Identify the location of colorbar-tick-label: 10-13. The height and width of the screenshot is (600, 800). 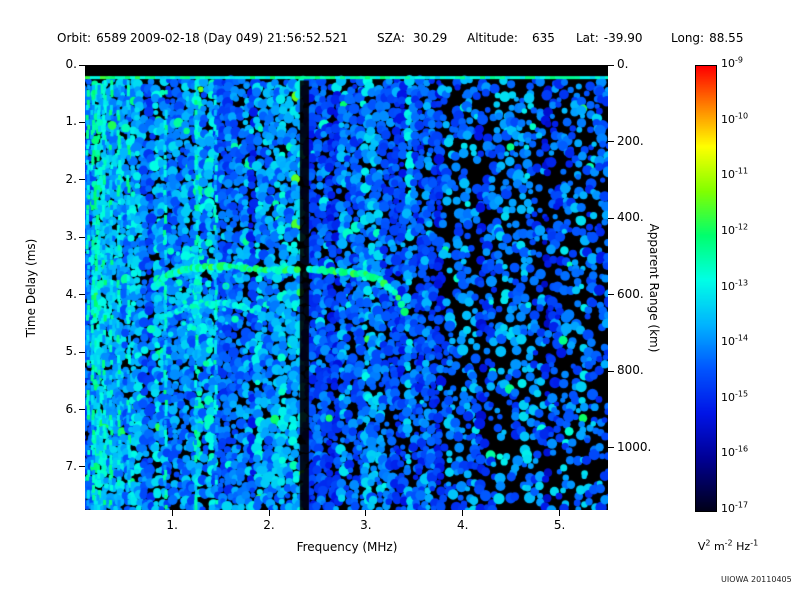
(735, 285).